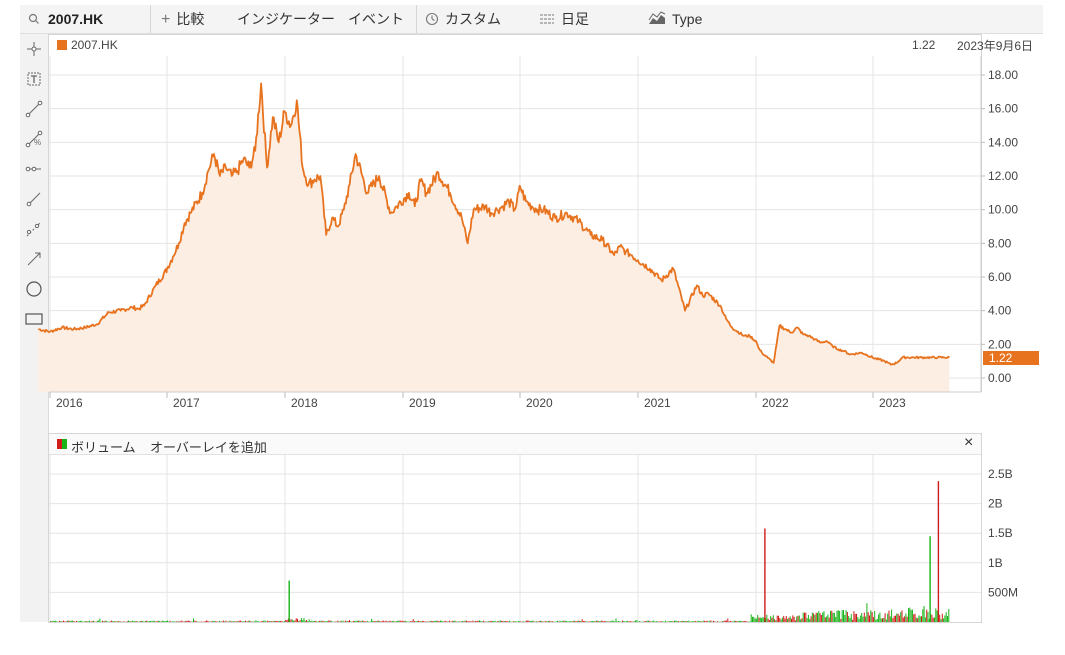 The width and height of the screenshot is (1065, 655). What do you see at coordinates (1000, 243) in the screenshot?
I see `price-y-label: 8.00` at bounding box center [1000, 243].